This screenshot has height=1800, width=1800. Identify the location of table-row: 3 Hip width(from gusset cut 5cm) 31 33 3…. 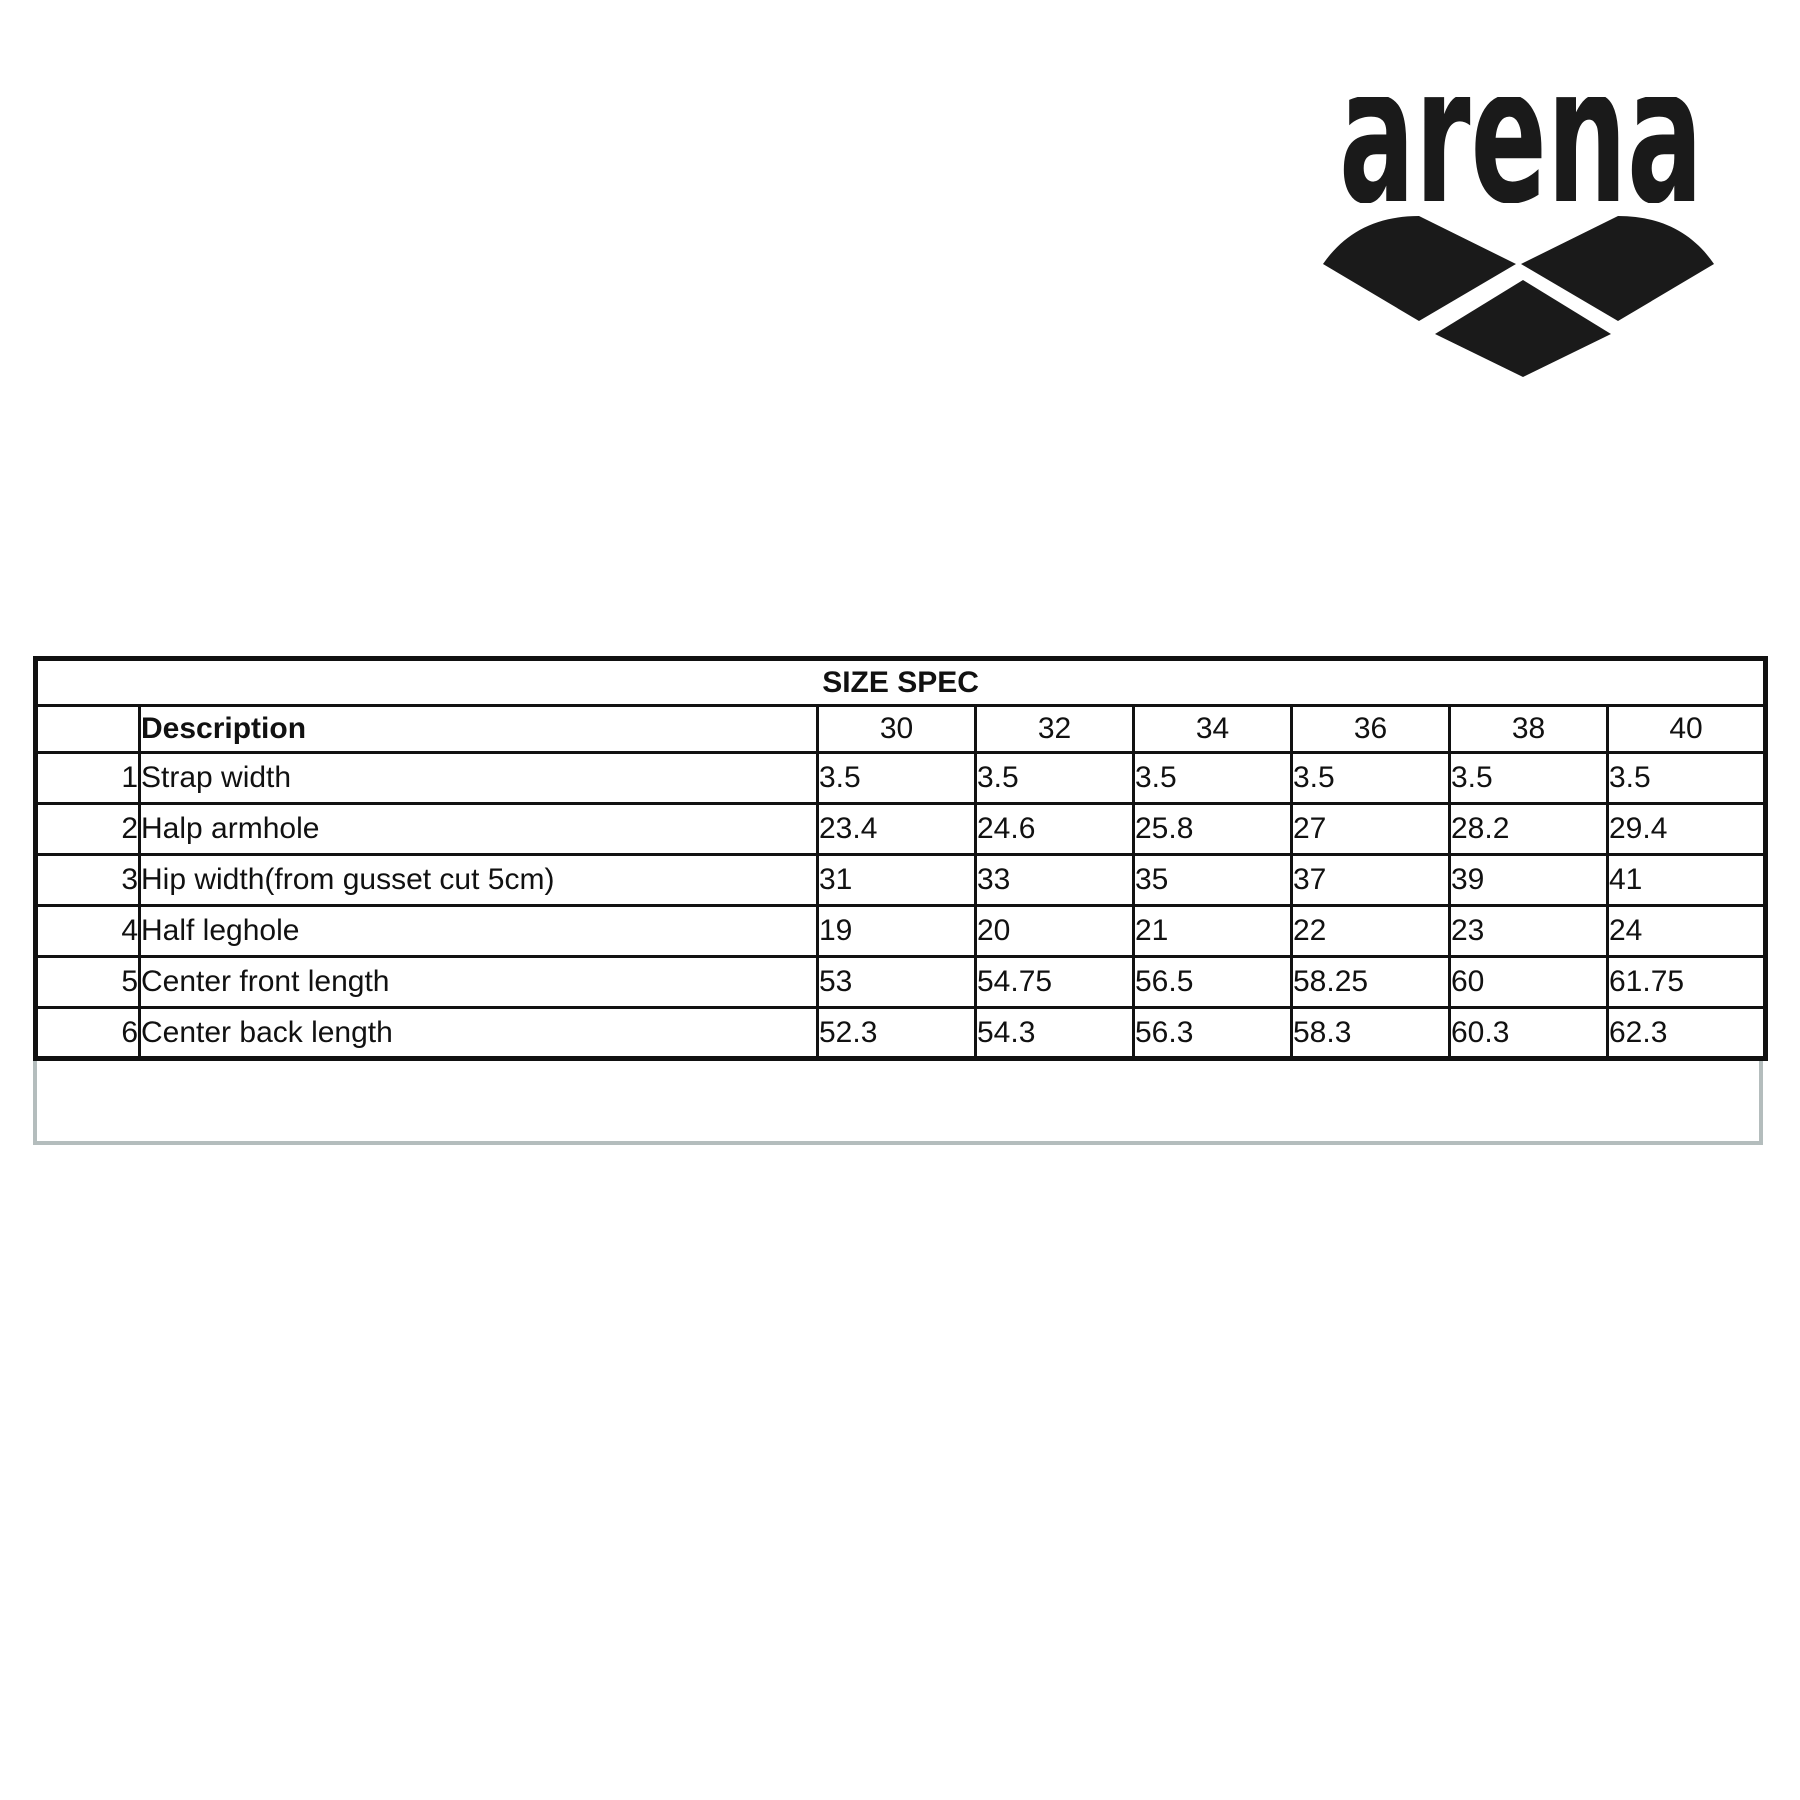
(901, 880).